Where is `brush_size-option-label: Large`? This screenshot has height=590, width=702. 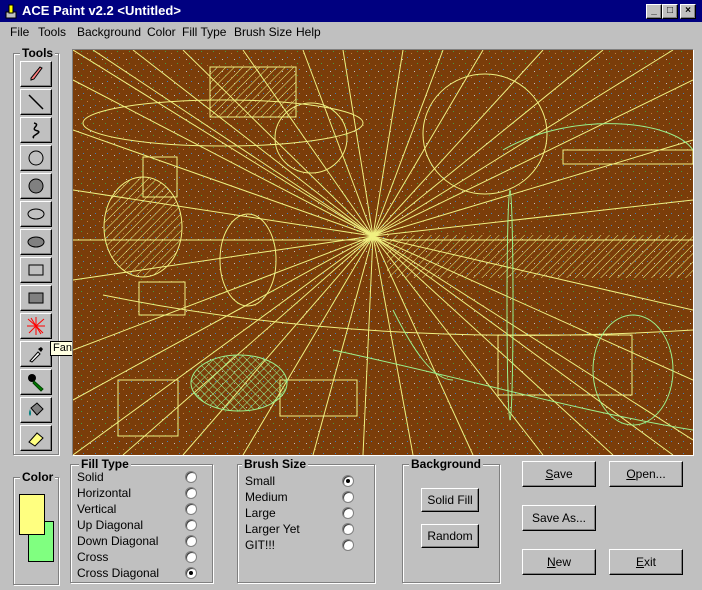 brush_size-option-label: Large is located at coordinates (260, 513).